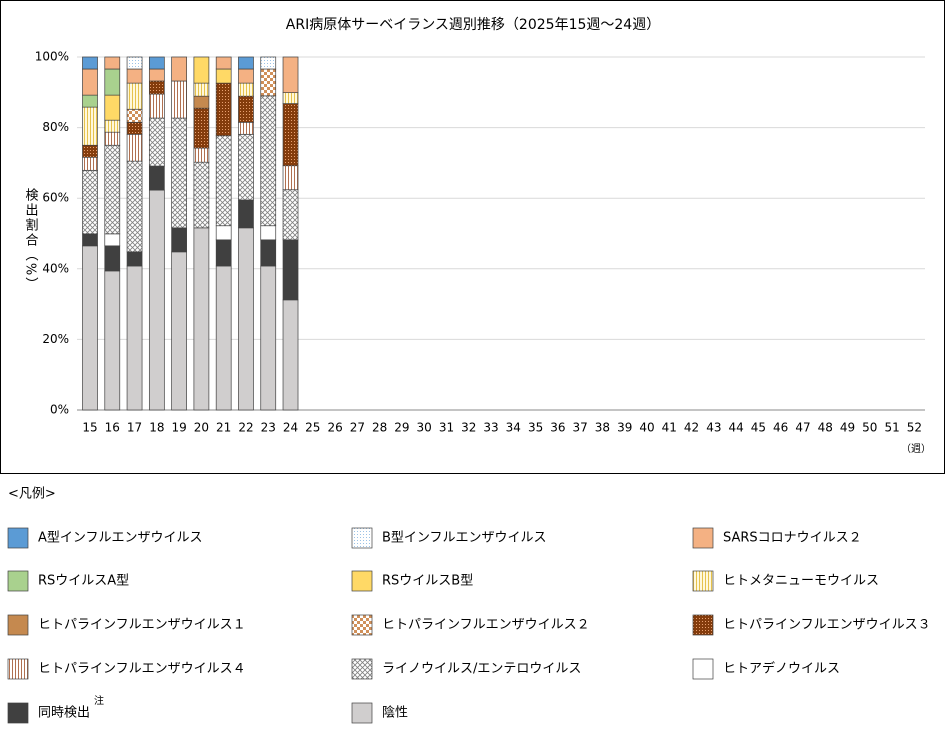 The height and width of the screenshot is (729, 946). I want to click on legend-note: 注, so click(99, 700).